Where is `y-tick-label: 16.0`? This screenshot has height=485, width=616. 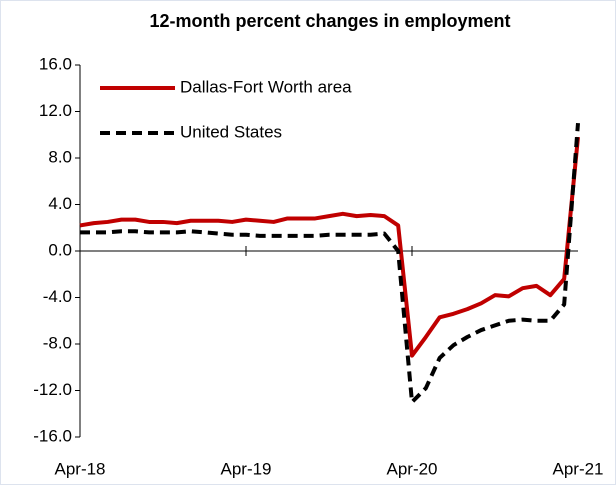
y-tick-label: 16.0 is located at coordinates (55, 63).